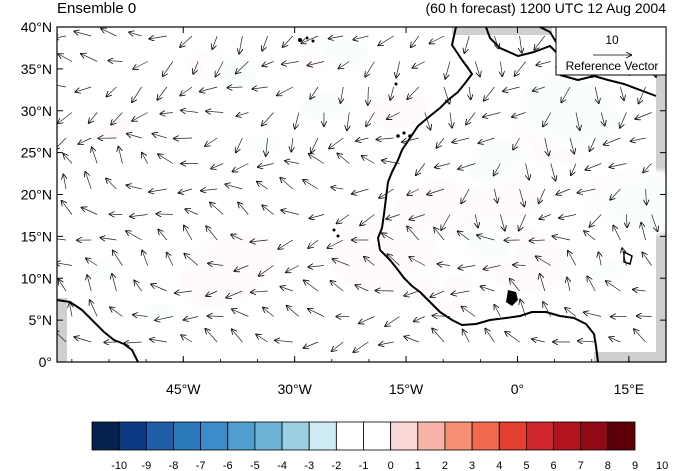  What do you see at coordinates (612, 66) in the screenshot?
I see `reference-vector-label: Reference Vector` at bounding box center [612, 66].